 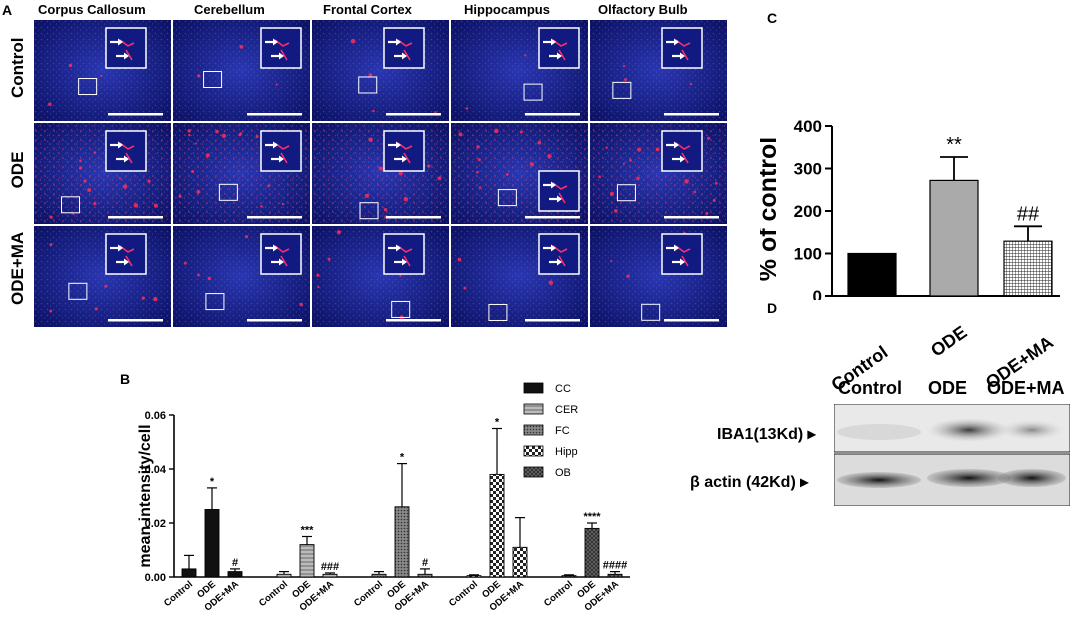 I want to click on chart-c: 0 100 200 300 400 % of control ** ##, so click(x=910, y=208).